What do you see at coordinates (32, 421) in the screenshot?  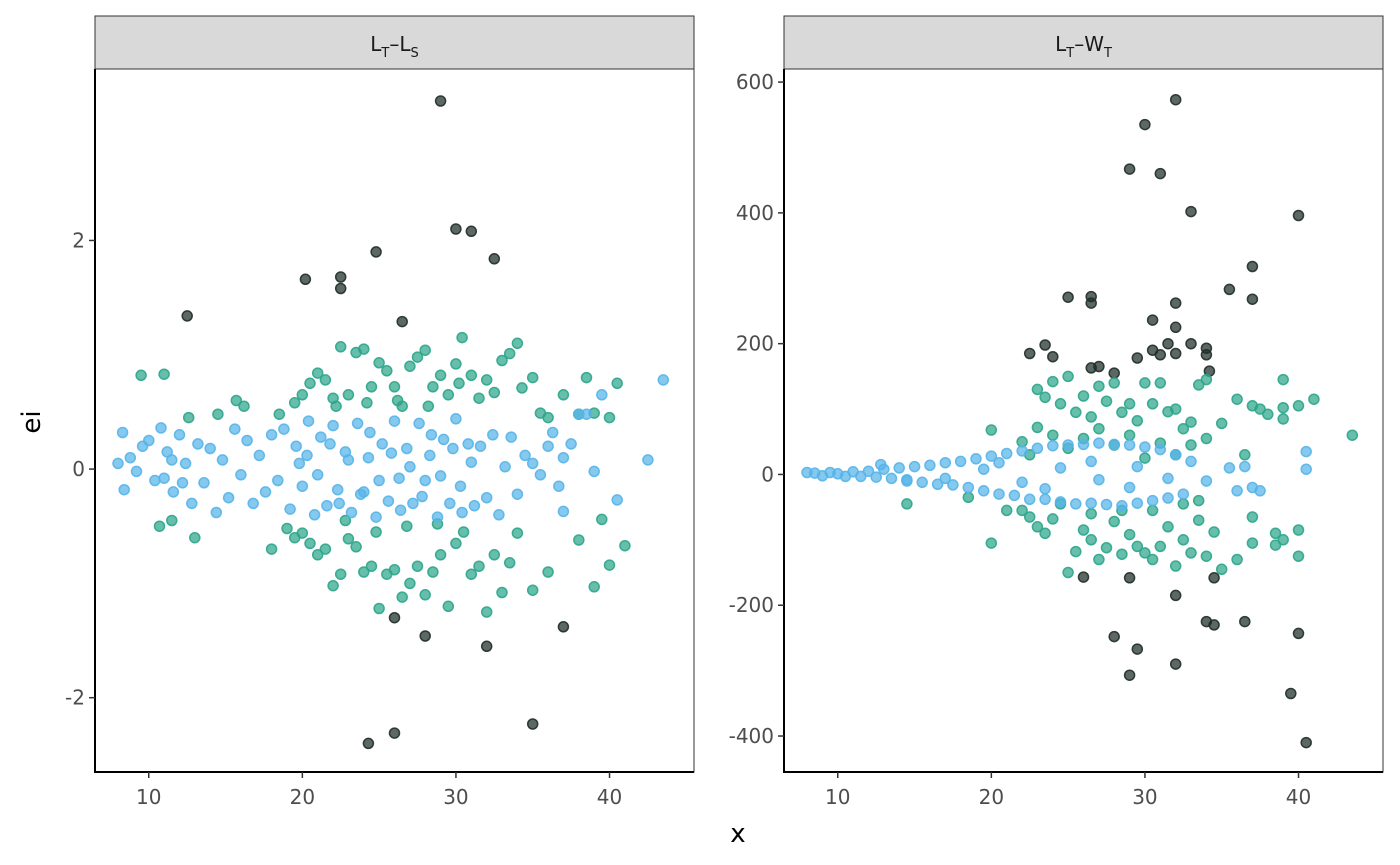 I see `y-axis-title: ei` at bounding box center [32, 421].